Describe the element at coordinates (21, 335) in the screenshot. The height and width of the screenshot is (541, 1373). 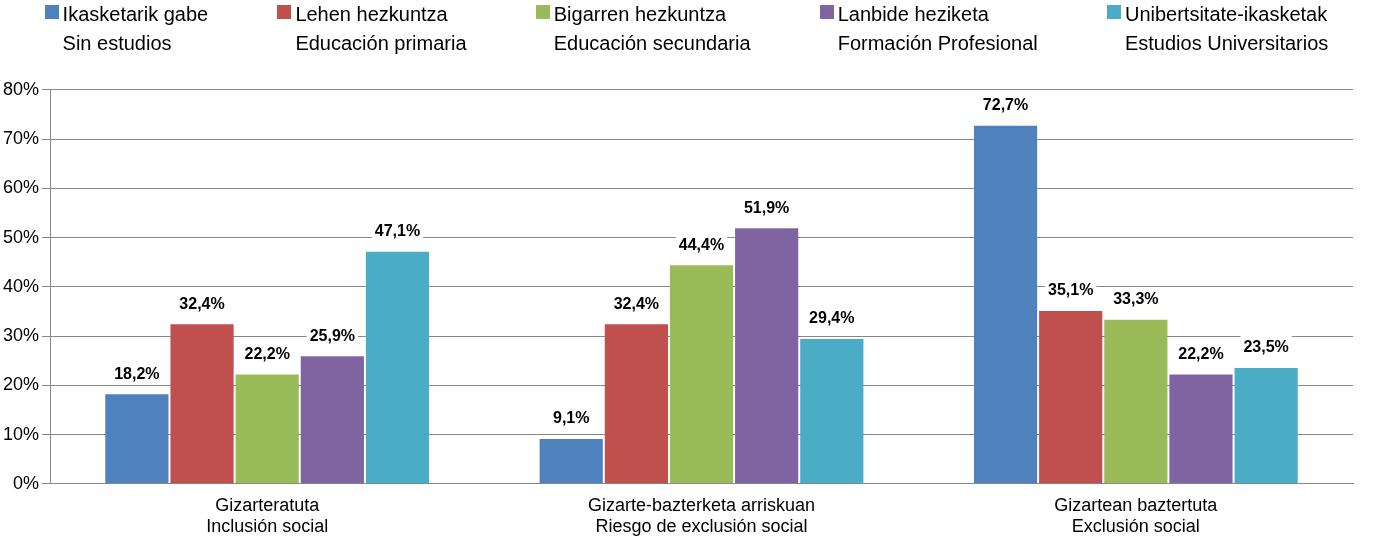
I see `y-tick-label: 30%` at that location.